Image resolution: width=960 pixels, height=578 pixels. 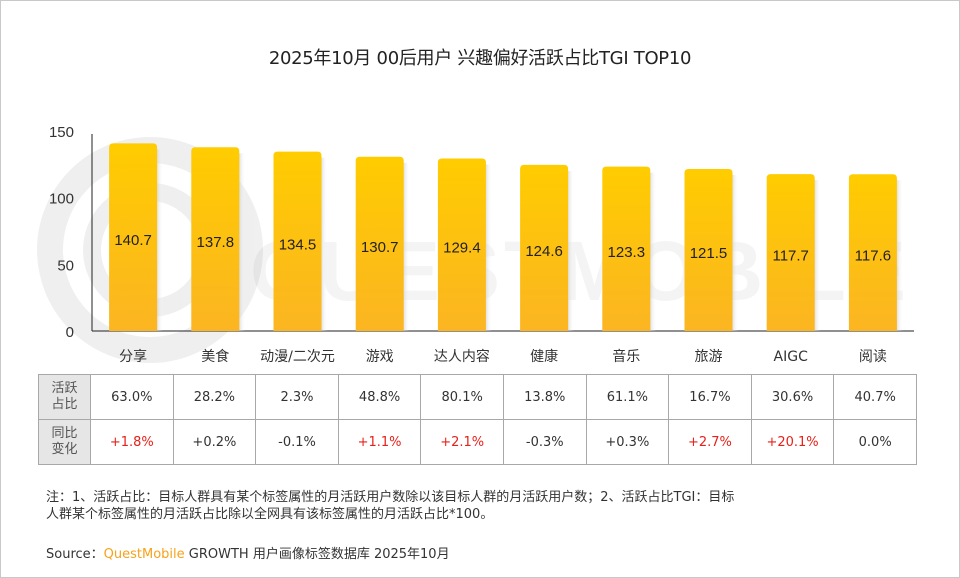 What do you see at coordinates (61, 132) in the screenshot?
I see `y-tick-label: 150` at bounding box center [61, 132].